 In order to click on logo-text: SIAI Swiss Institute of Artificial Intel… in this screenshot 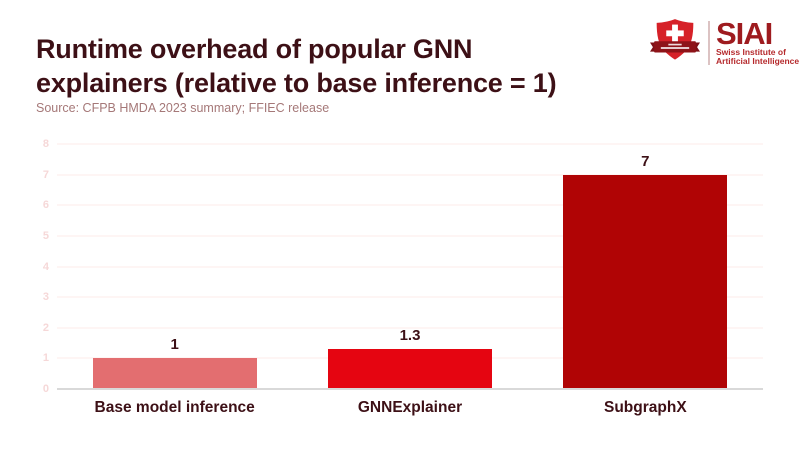, I will do `click(758, 41)`.